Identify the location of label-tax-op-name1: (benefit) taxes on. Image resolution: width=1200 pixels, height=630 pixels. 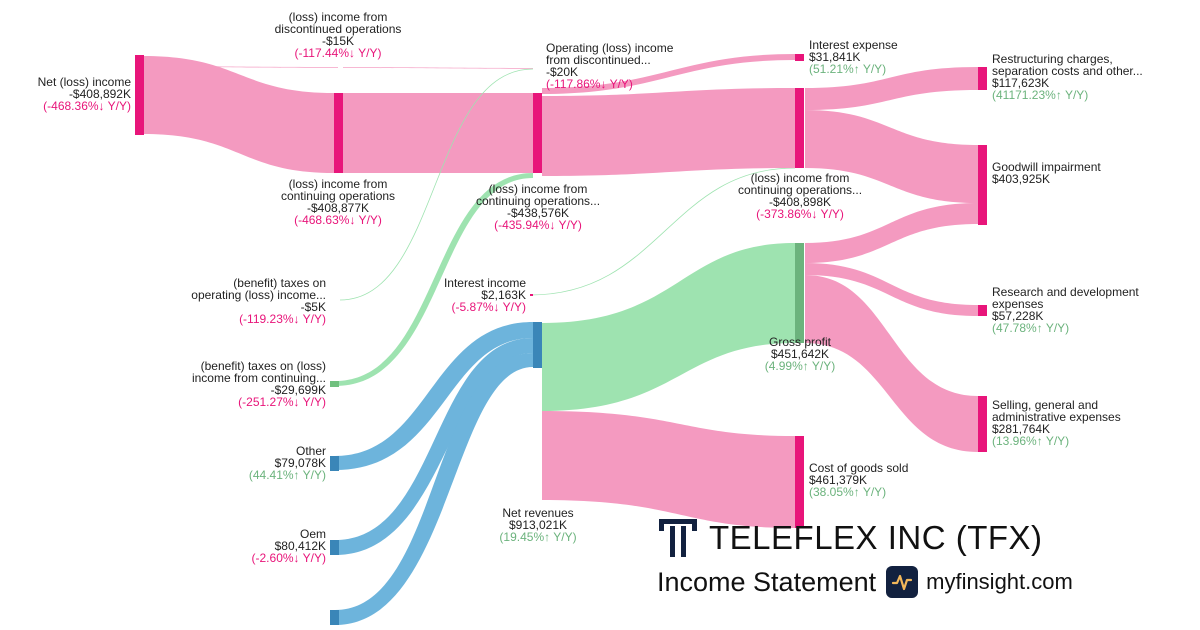
(279, 283).